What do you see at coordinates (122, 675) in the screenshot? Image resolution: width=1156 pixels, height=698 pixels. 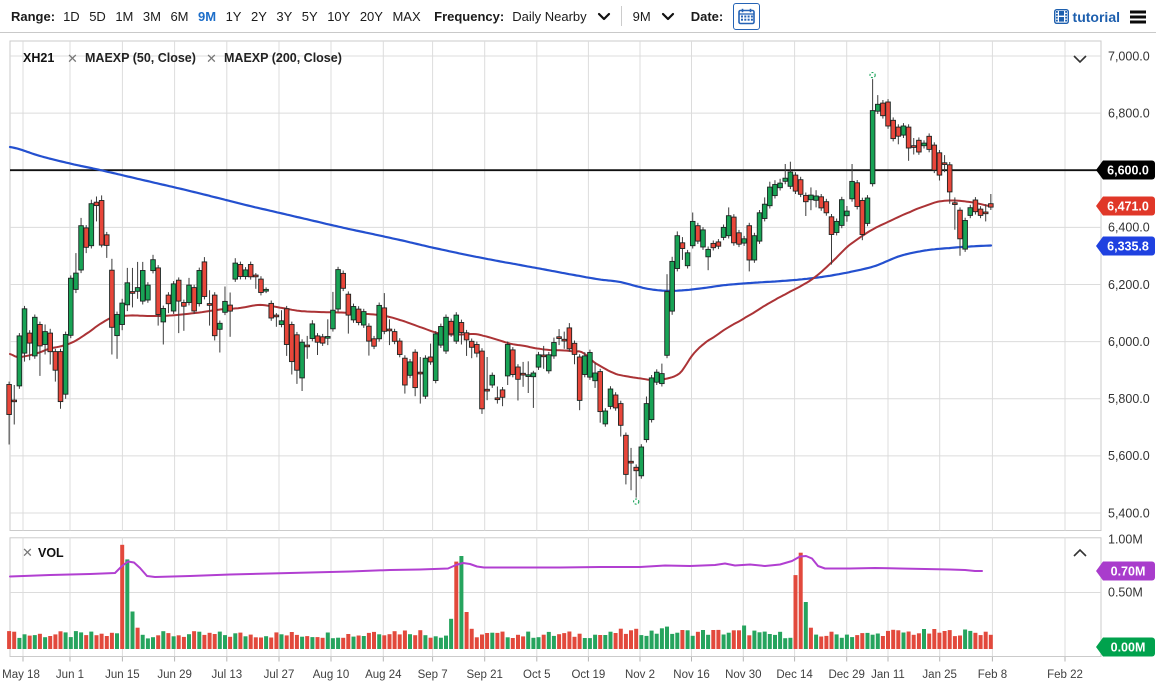 I see `svg-text: Jun 15` at bounding box center [122, 675].